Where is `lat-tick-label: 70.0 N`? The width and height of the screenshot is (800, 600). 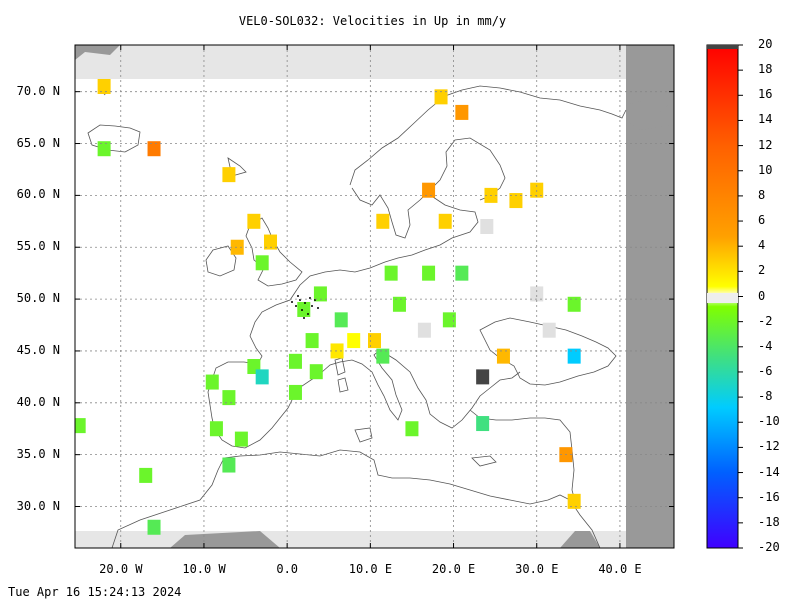 lat-tick-label: 70.0 N is located at coordinates (38, 90).